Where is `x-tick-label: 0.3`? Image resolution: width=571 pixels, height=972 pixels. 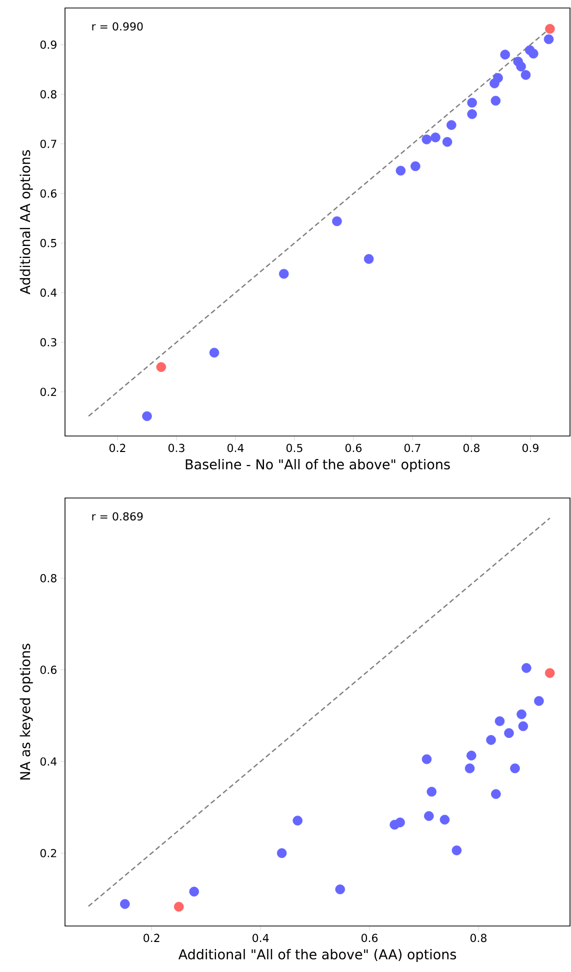
x-tick-label: 0.3 is located at coordinates (176, 448).